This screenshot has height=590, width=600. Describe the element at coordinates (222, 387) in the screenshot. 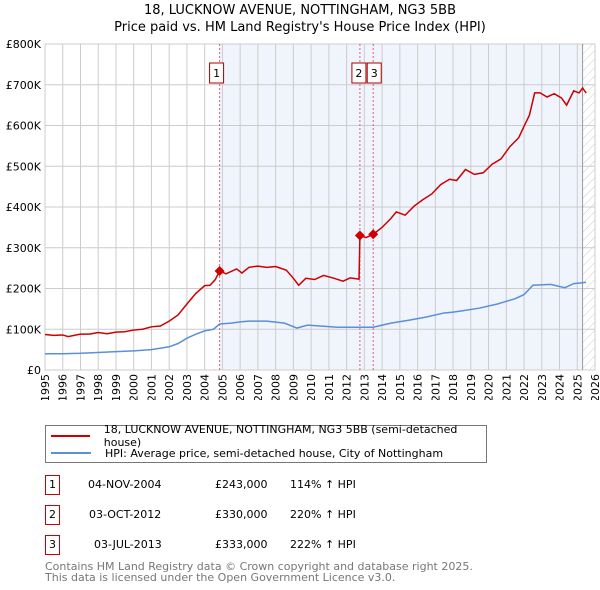

I see `x-tick-label: 2005` at that location.